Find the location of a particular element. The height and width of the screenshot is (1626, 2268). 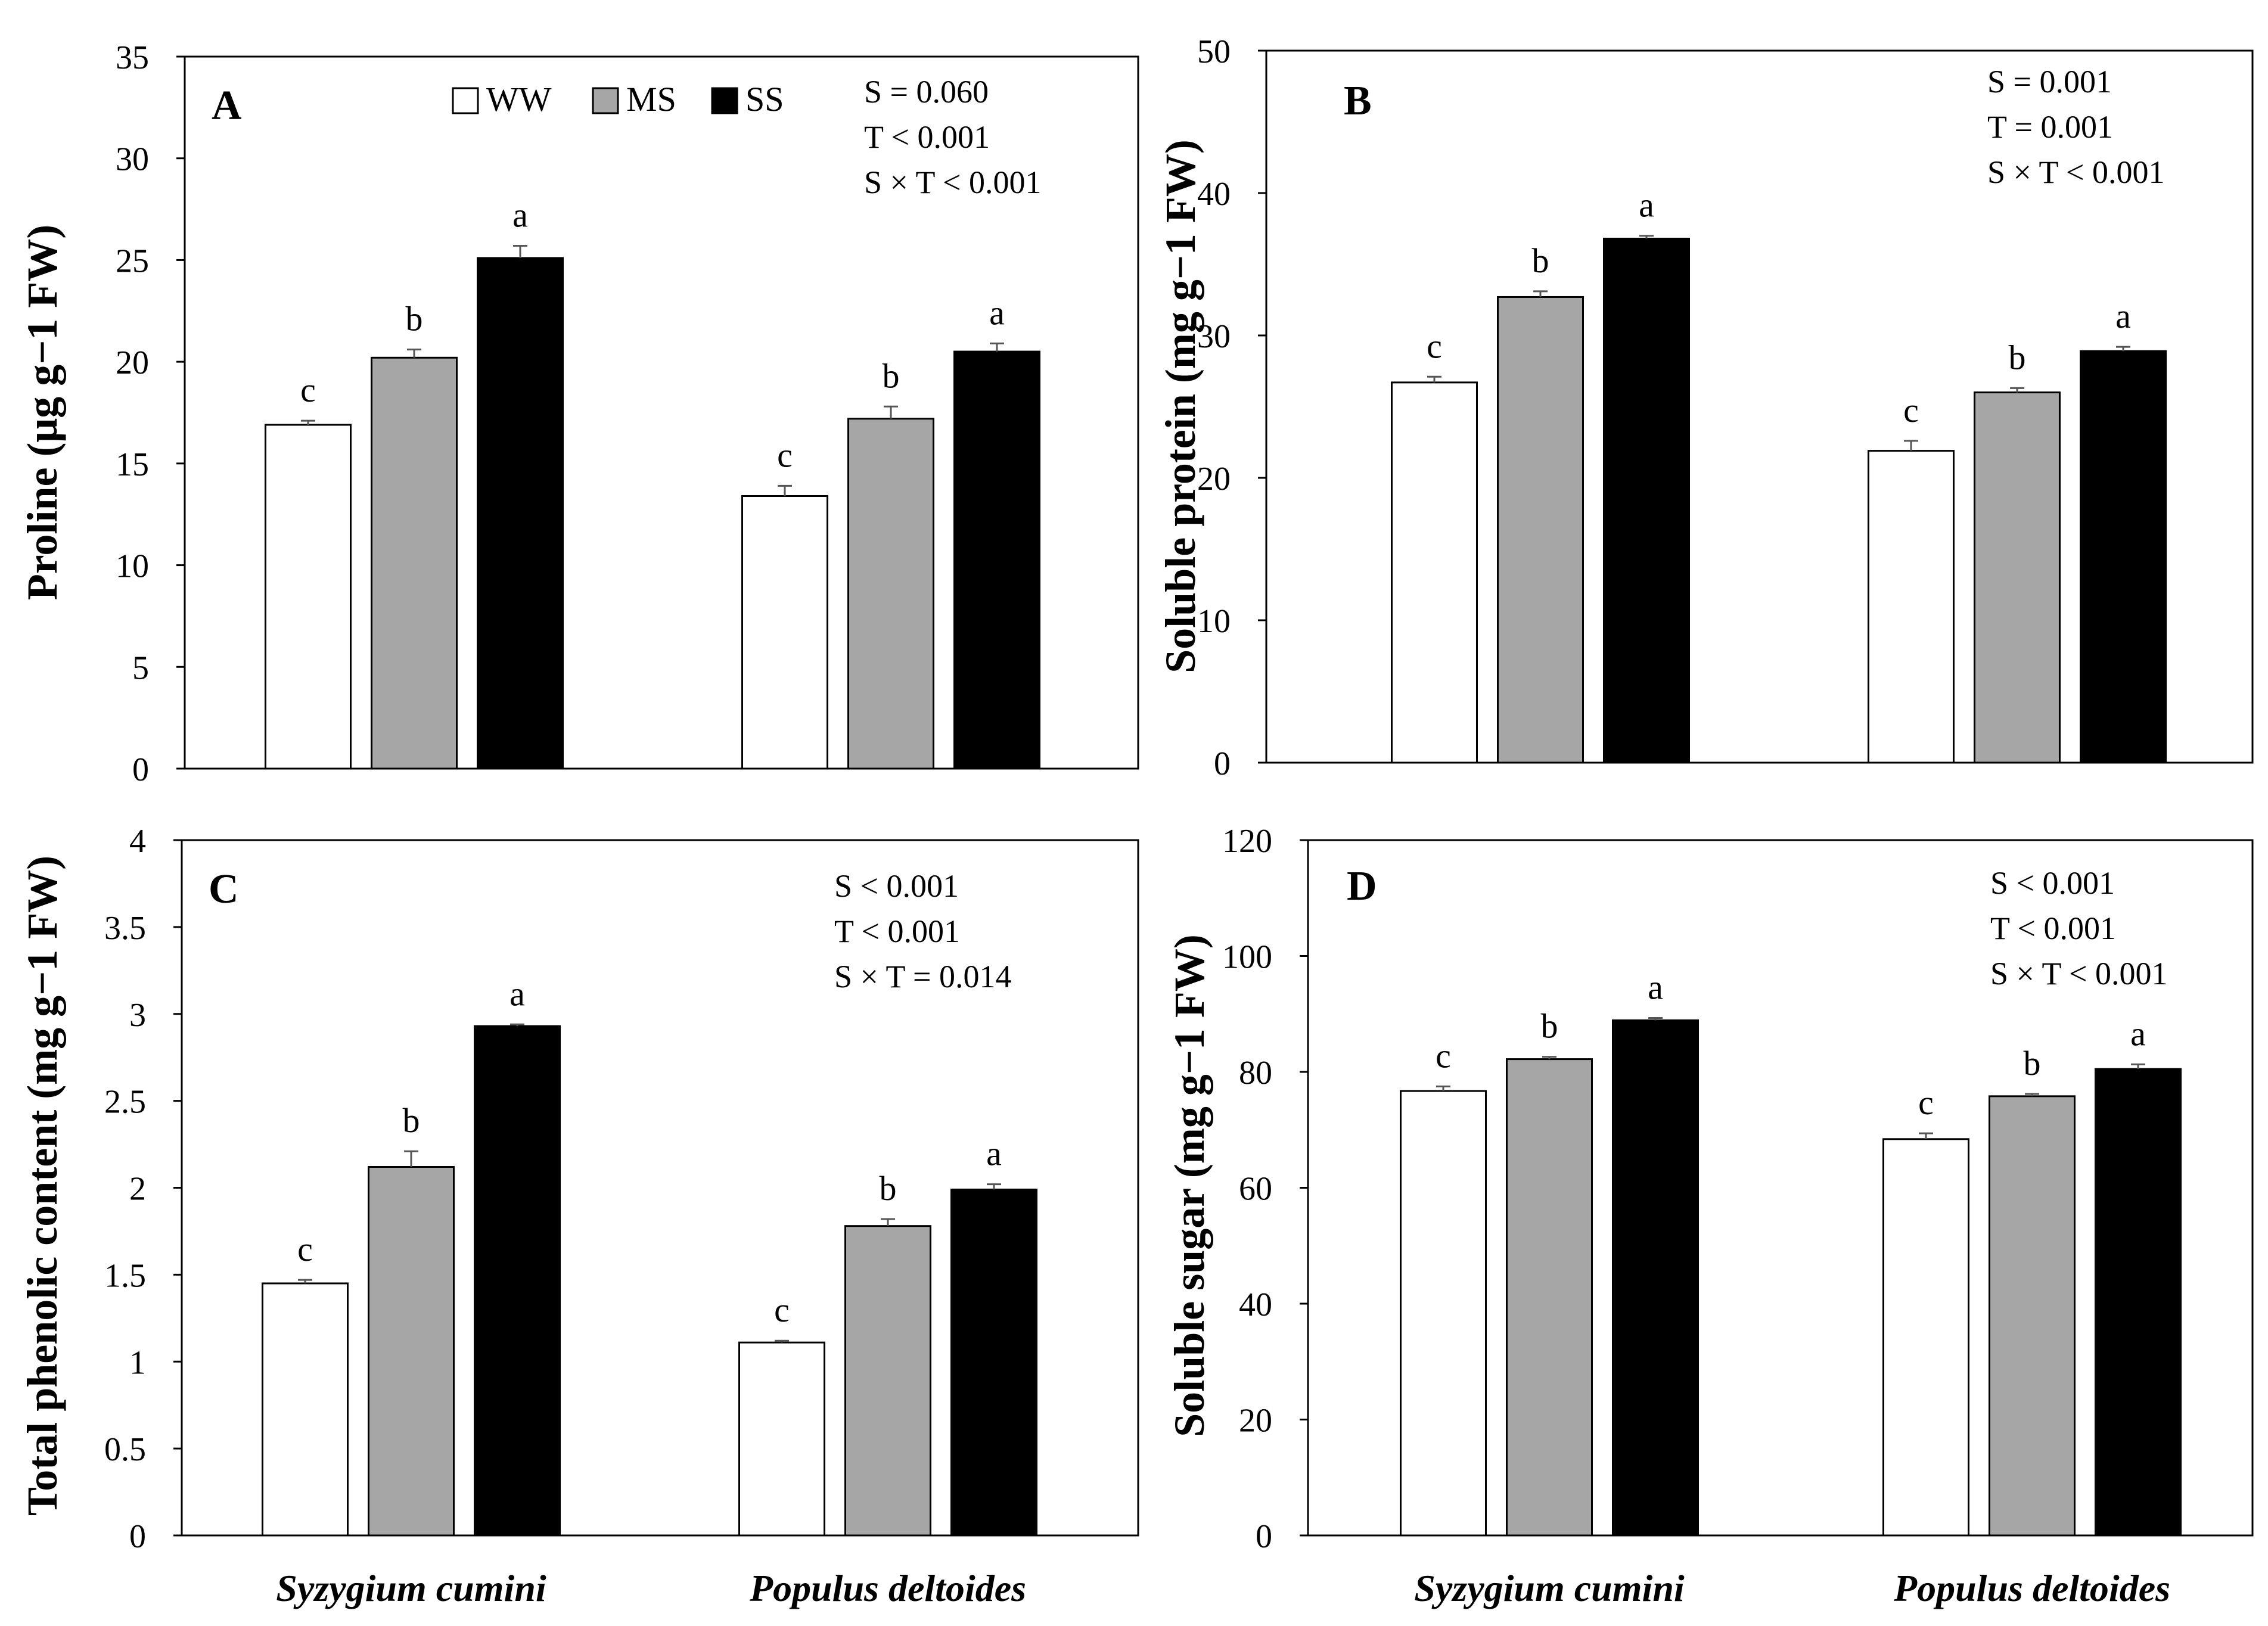

legend: WW MS SS is located at coordinates (618, 100).